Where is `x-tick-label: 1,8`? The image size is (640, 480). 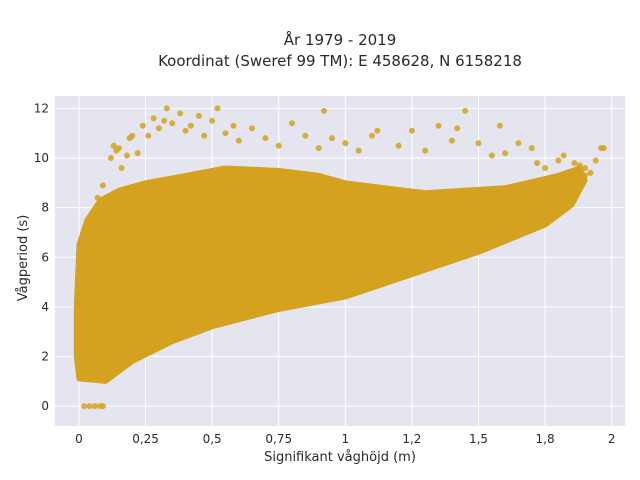
x-tick-label: 1,8 is located at coordinates (545, 439).